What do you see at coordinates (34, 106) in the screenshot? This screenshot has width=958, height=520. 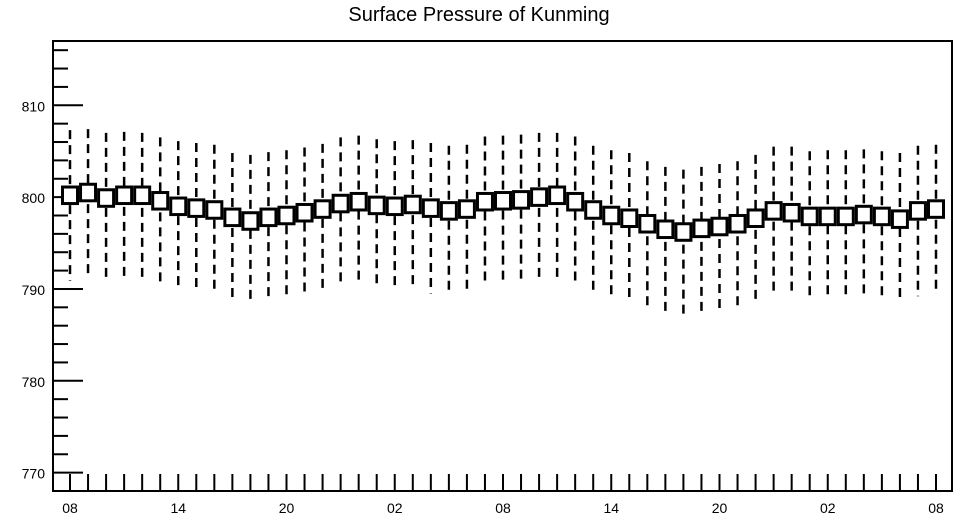 I see `y-tick-label: 810` at bounding box center [34, 106].